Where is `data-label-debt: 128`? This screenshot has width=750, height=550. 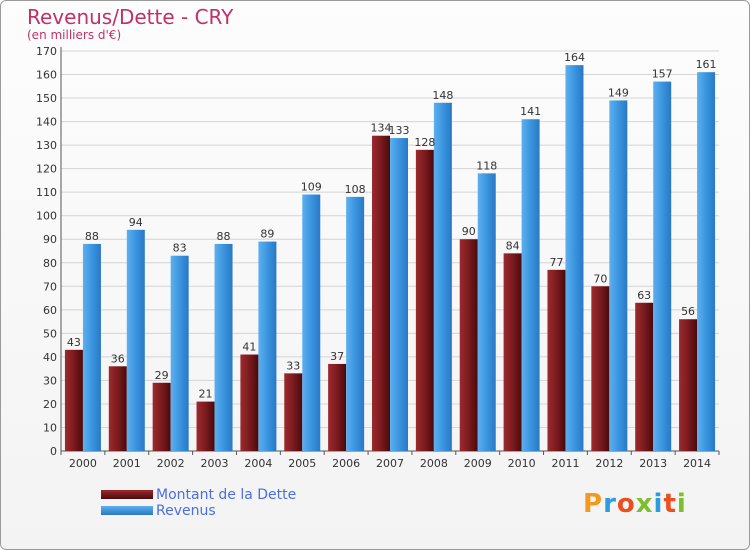 data-label-debt: 128 is located at coordinates (424, 142).